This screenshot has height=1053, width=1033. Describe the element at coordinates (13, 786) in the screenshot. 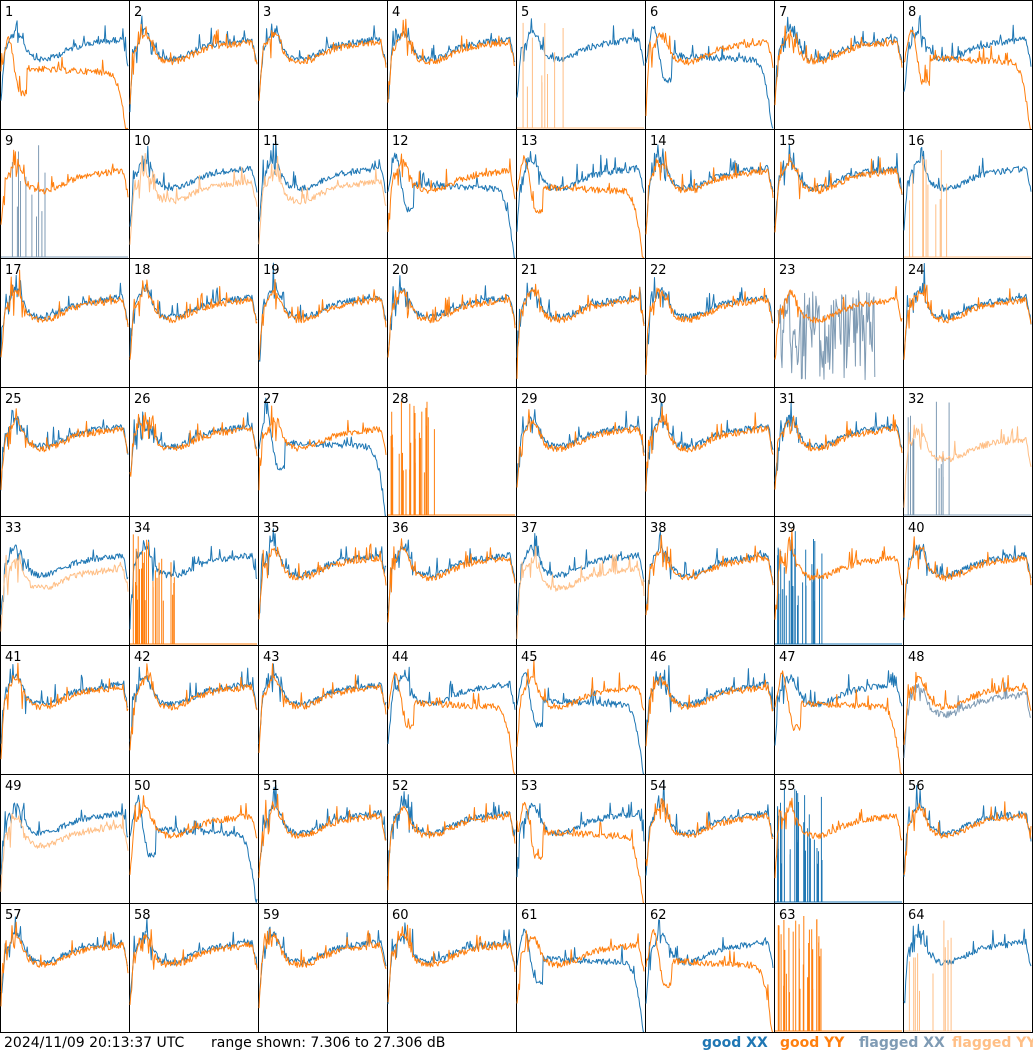

I see `panel-label-49: 49` at that location.